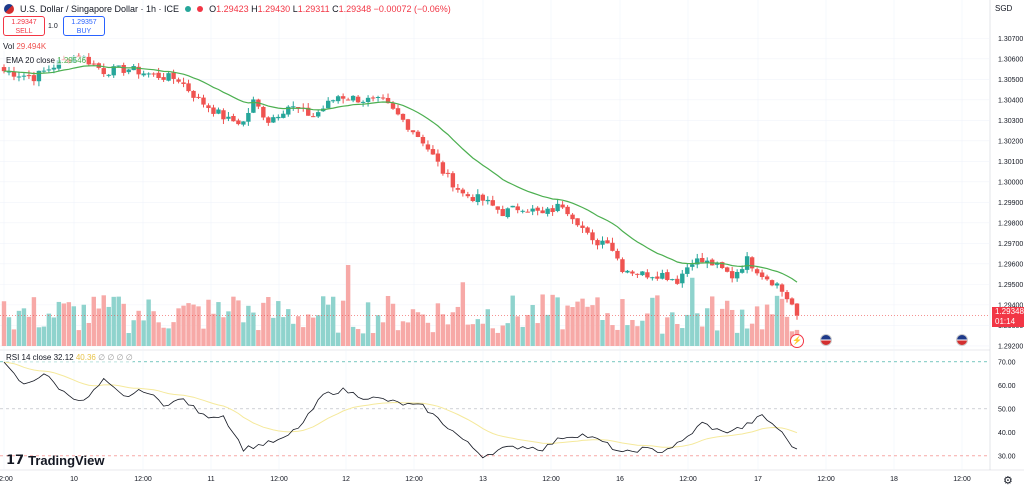 This screenshot has width=1024, height=488. I want to click on price-tick-label: 1.30600, so click(1010, 59).